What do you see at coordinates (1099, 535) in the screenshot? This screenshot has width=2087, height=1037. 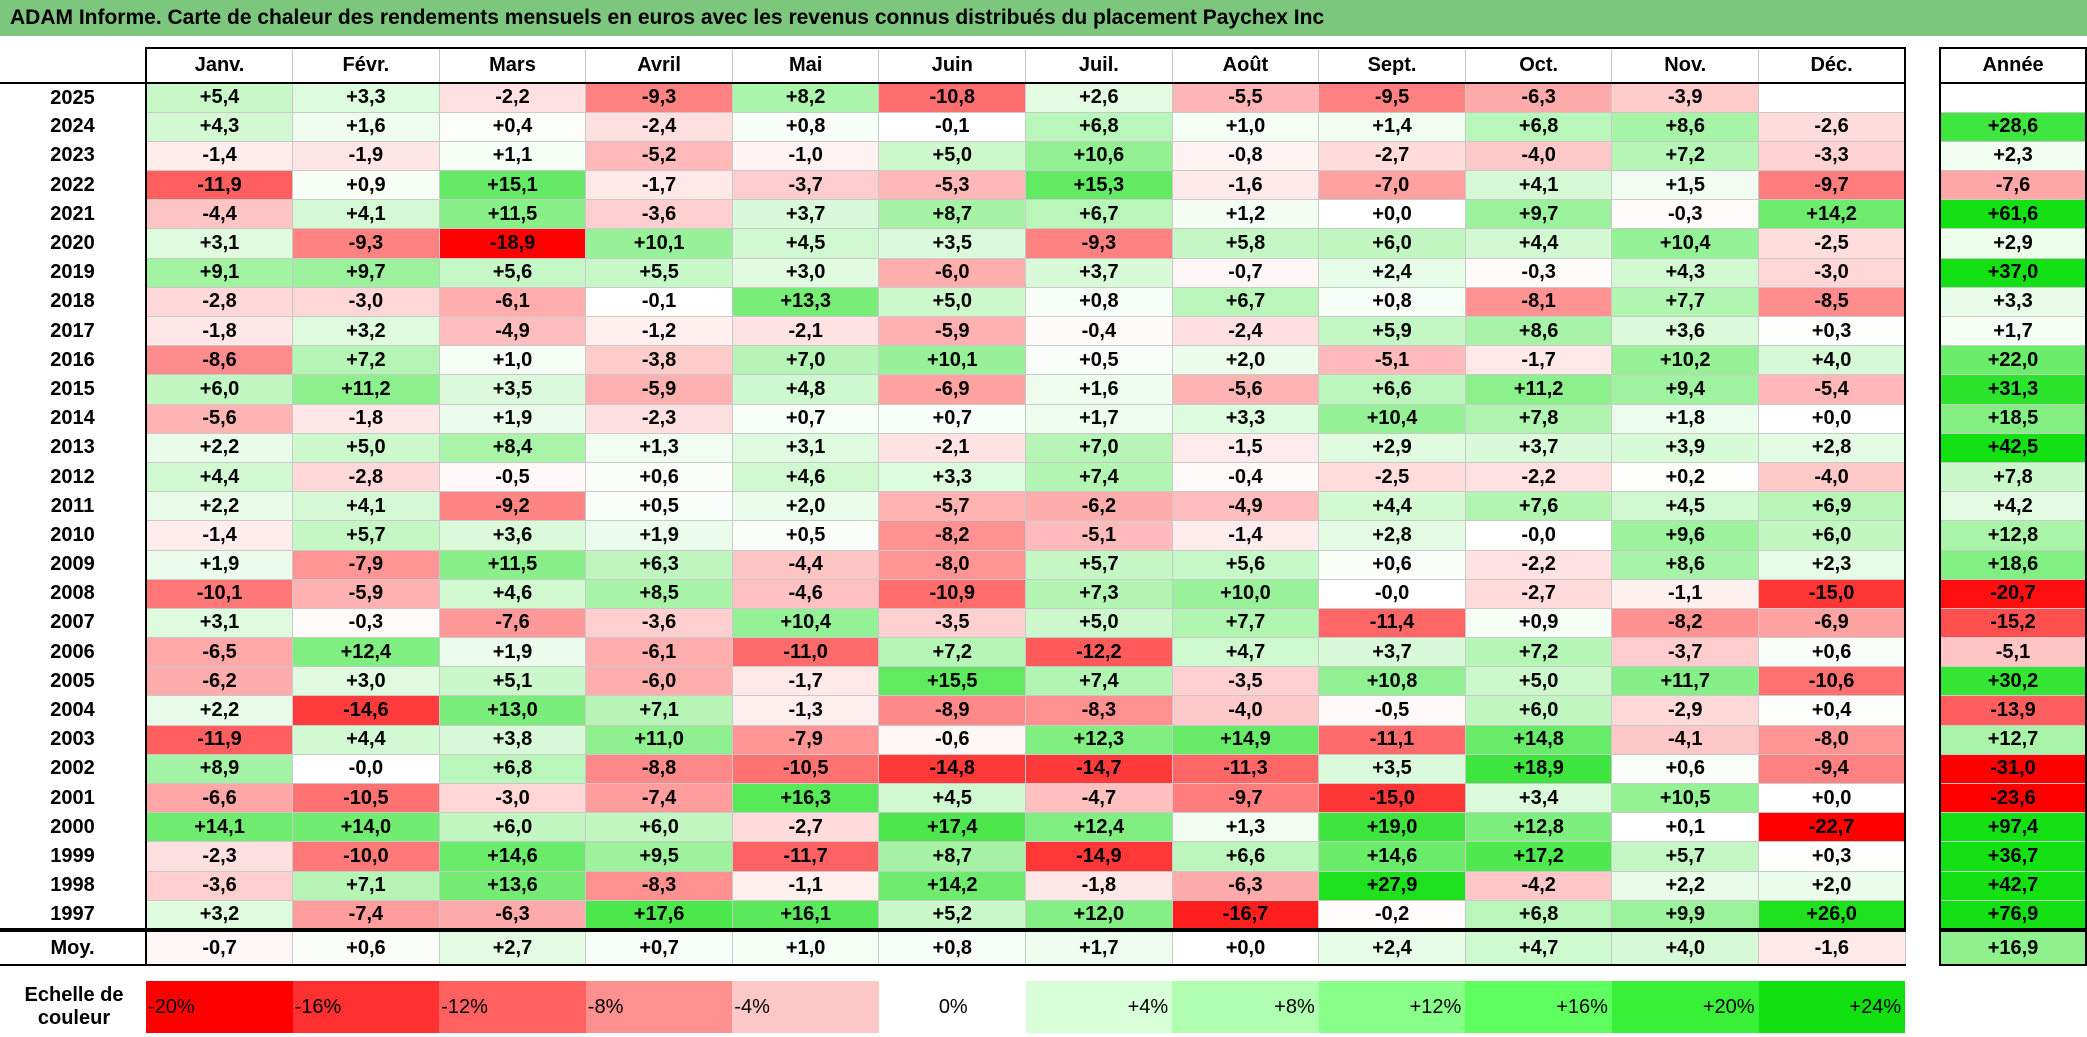 I see `heatmap-cell: -5,1` at bounding box center [1099, 535].